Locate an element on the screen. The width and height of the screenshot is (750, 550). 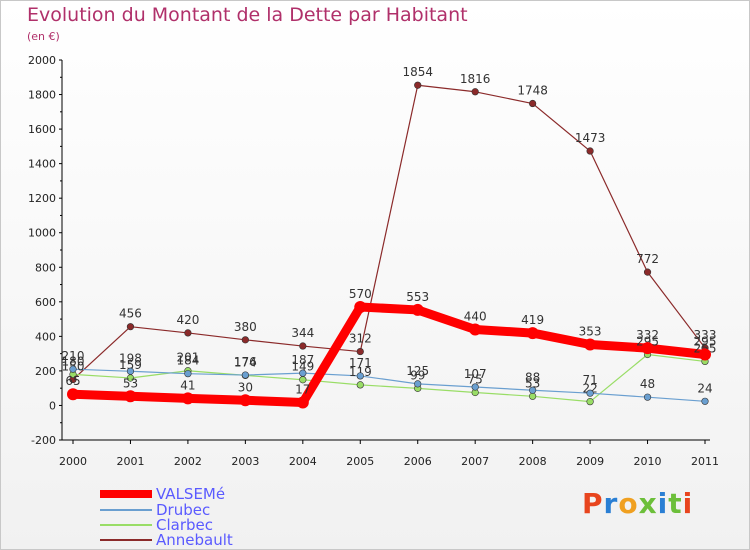
data-label: 107 is located at coordinates (475, 374).